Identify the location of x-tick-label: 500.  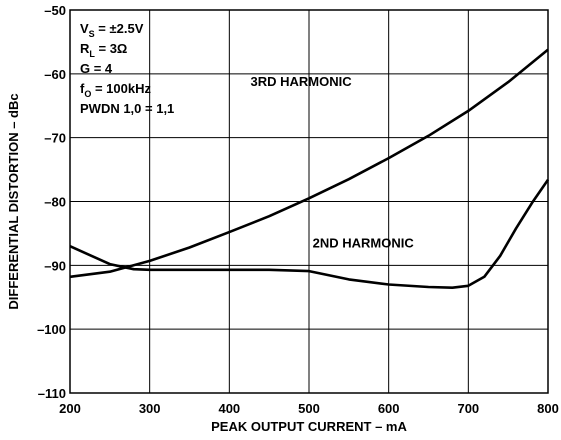
(309, 408).